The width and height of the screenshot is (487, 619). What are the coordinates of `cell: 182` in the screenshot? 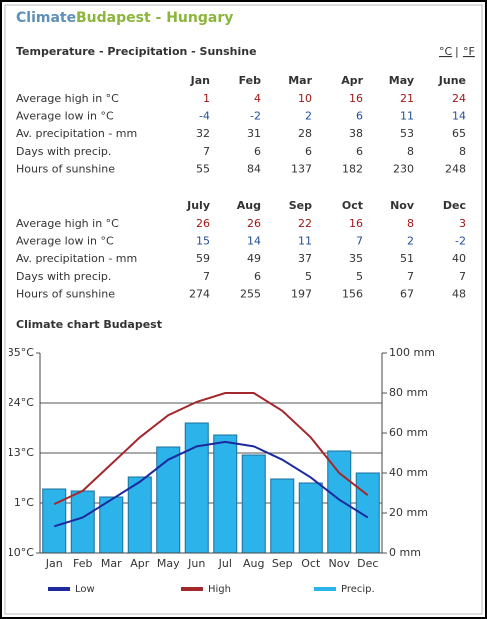 It's located at (352, 168).